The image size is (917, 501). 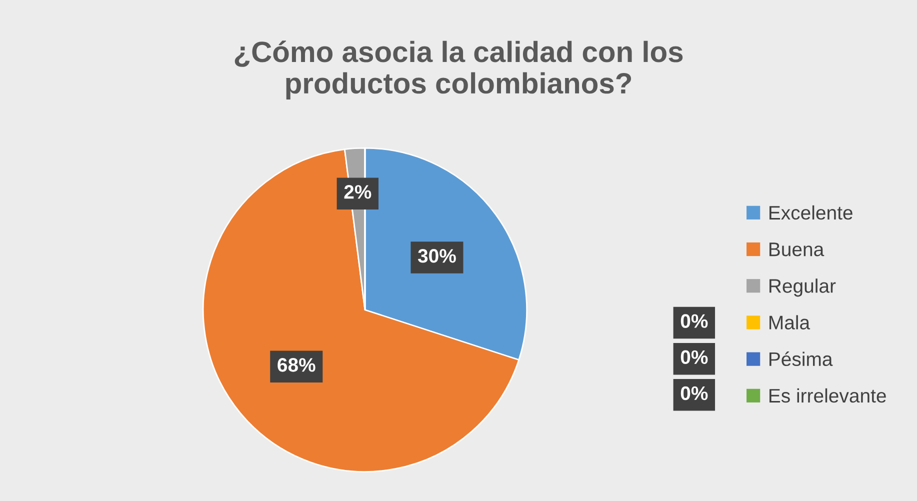 I want to click on chart-title: ¿Cómo asocia la calidad con los productos colombianos?, so click(x=458, y=70).